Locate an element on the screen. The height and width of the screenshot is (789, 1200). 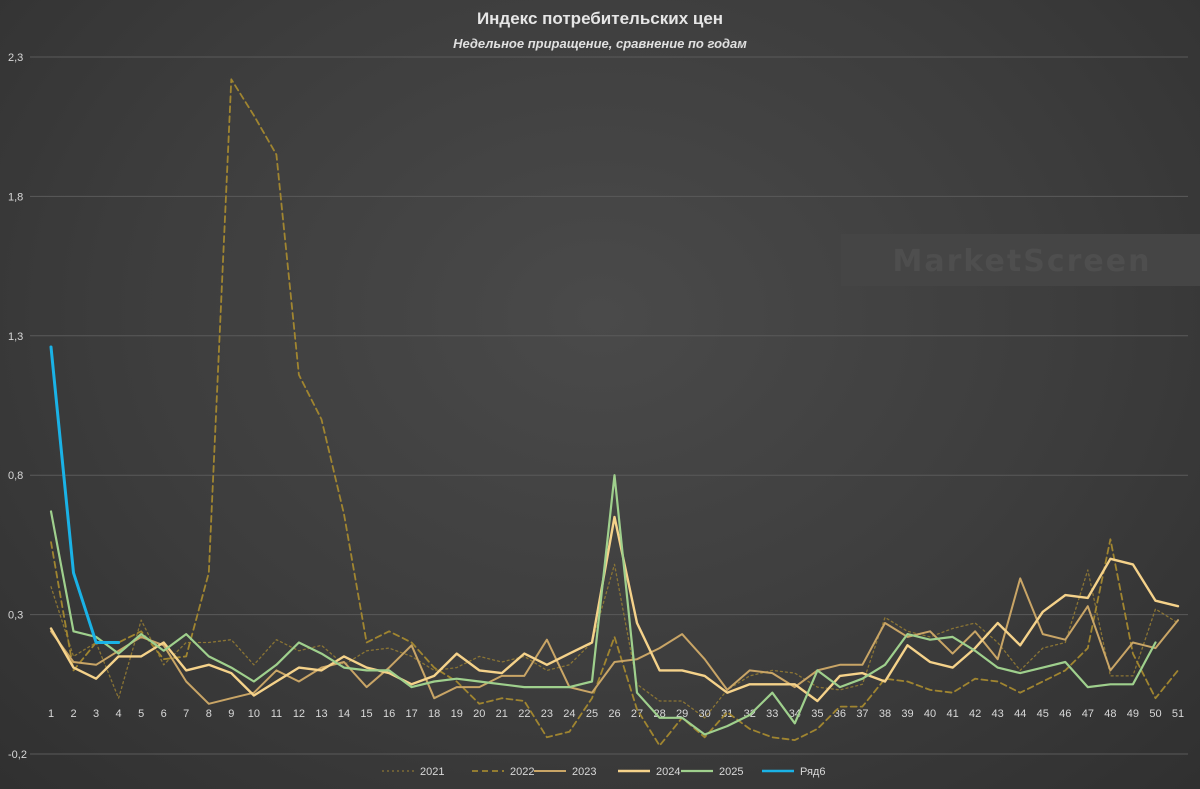
y-tick-label: 2,3 is located at coordinates (15, 58).